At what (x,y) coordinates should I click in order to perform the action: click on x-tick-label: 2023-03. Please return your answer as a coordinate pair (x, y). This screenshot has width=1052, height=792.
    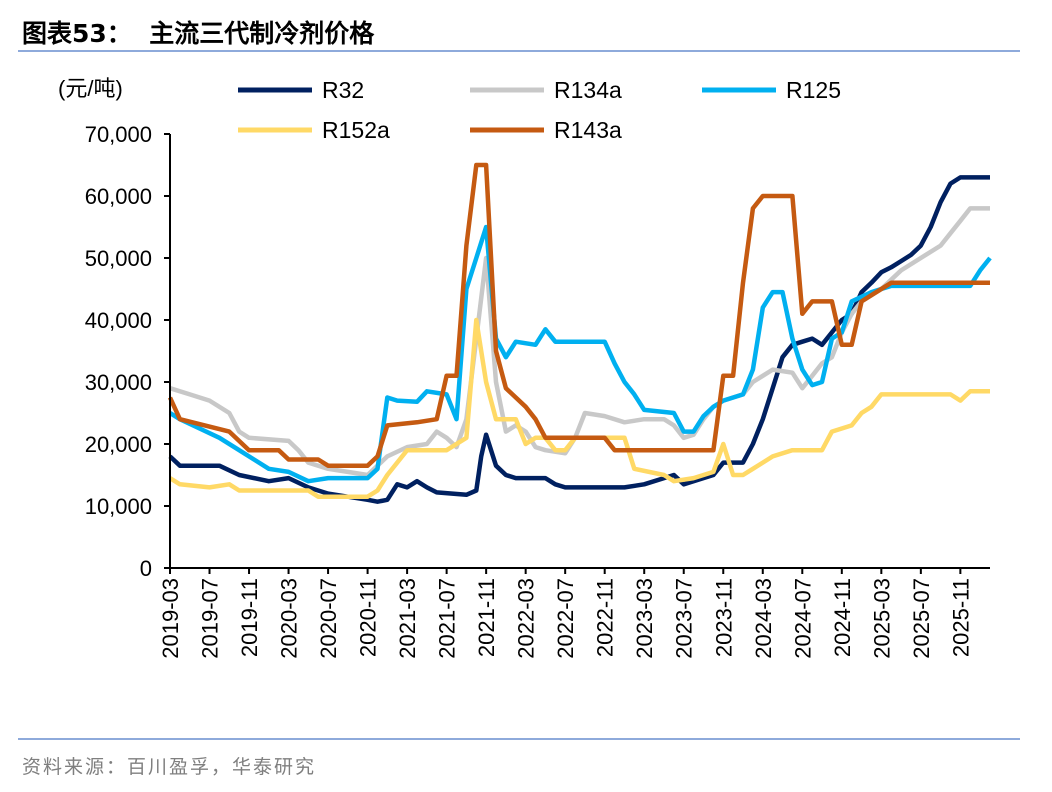
    Looking at the image, I should click on (644, 618).